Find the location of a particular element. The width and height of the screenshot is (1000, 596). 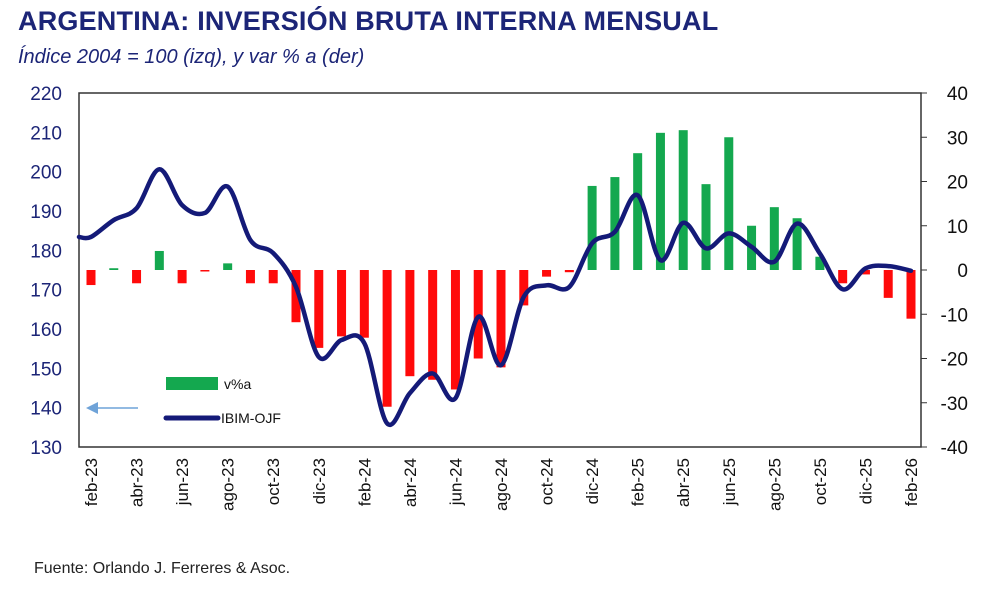

x-tick-label: jun-24 is located at coordinates (455, 482).